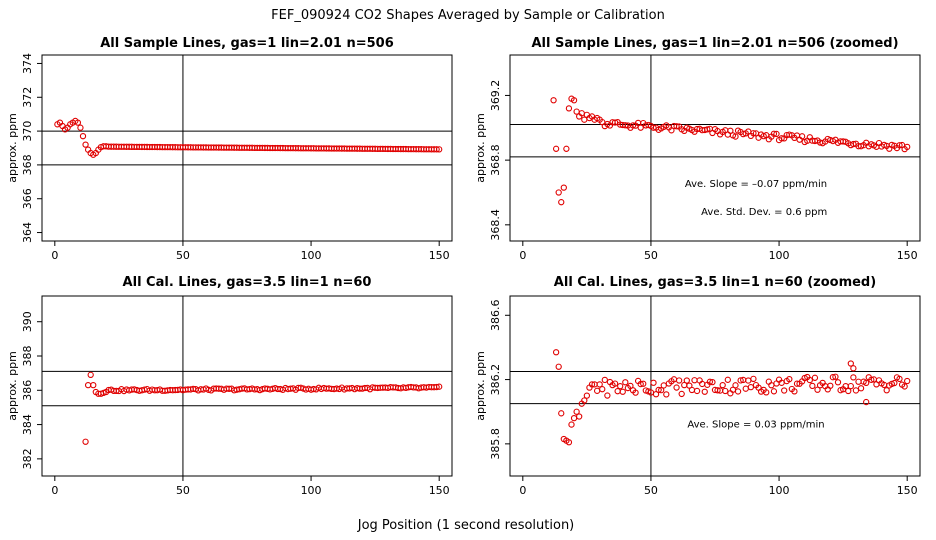  Describe the element at coordinates (495, 96) in the screenshot. I see `y-tick-label: 369.2` at that location.